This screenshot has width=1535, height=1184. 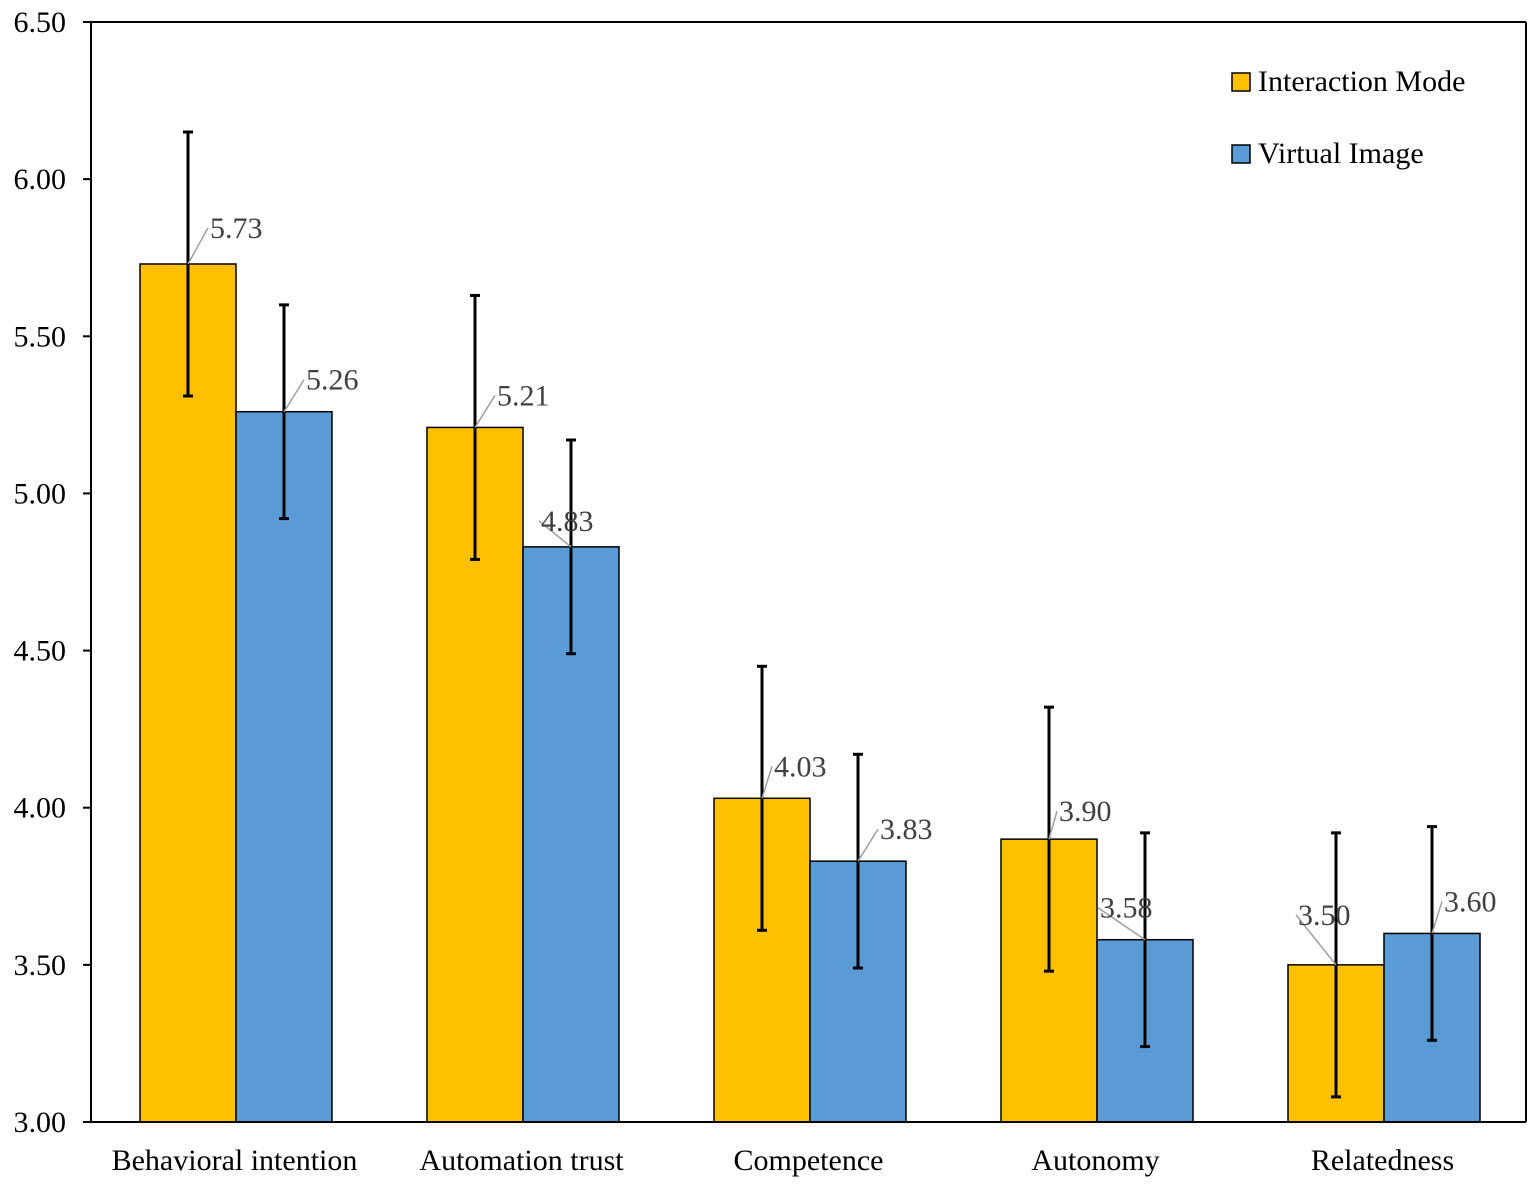 What do you see at coordinates (40, 336) in the screenshot?
I see `y-tick-label-5: 5.50` at bounding box center [40, 336].